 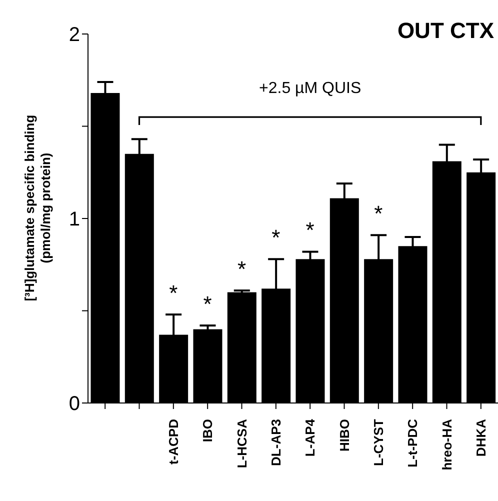 I want to click on x-tick-label: t-ACPD, so click(x=173, y=441).